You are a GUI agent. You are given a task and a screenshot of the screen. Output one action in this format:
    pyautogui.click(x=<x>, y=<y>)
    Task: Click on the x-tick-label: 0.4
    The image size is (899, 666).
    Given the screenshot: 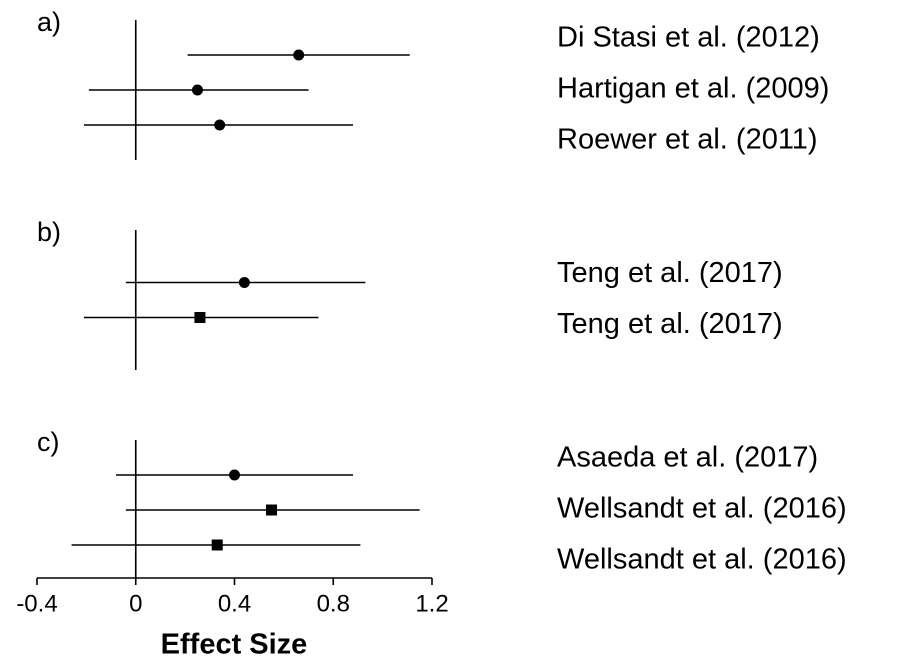 What is the action you would take?
    pyautogui.click(x=234, y=603)
    